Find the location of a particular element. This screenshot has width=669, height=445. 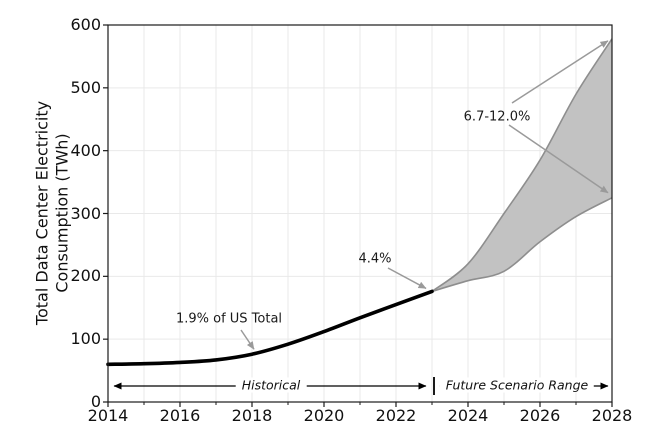

x-tick-label: 2020 is located at coordinates (324, 415).